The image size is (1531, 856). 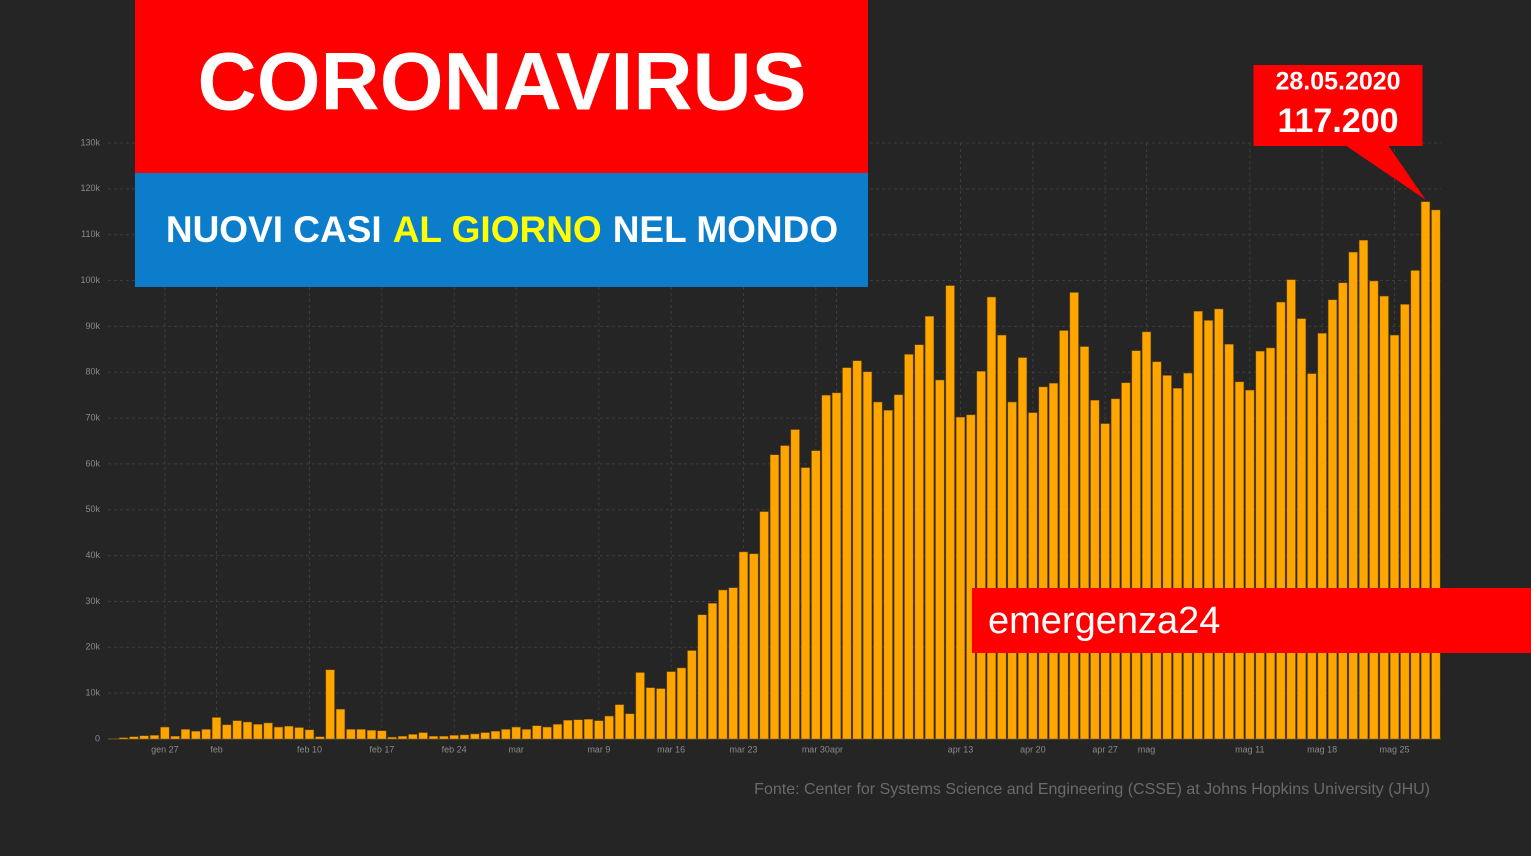 What do you see at coordinates (1337, 82) in the screenshot?
I see `annotation-date: 28.05.2020` at bounding box center [1337, 82].